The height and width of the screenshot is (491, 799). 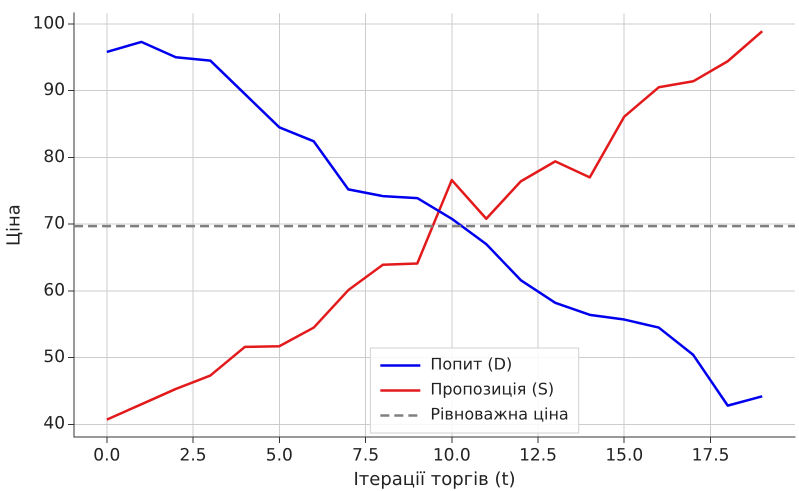 What do you see at coordinates (49, 23) in the screenshot?
I see `y-tick-label: 100` at bounding box center [49, 23].